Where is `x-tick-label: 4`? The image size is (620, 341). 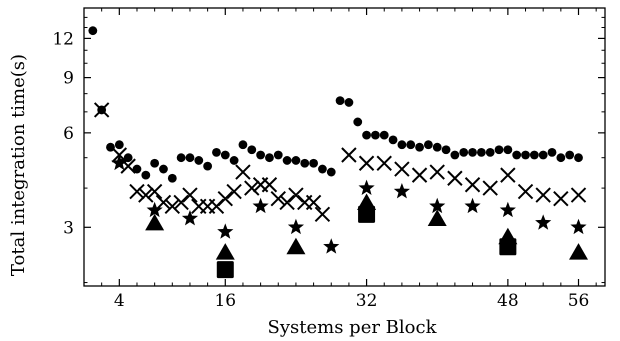
x-tick-label: 4 is located at coordinates (119, 301).